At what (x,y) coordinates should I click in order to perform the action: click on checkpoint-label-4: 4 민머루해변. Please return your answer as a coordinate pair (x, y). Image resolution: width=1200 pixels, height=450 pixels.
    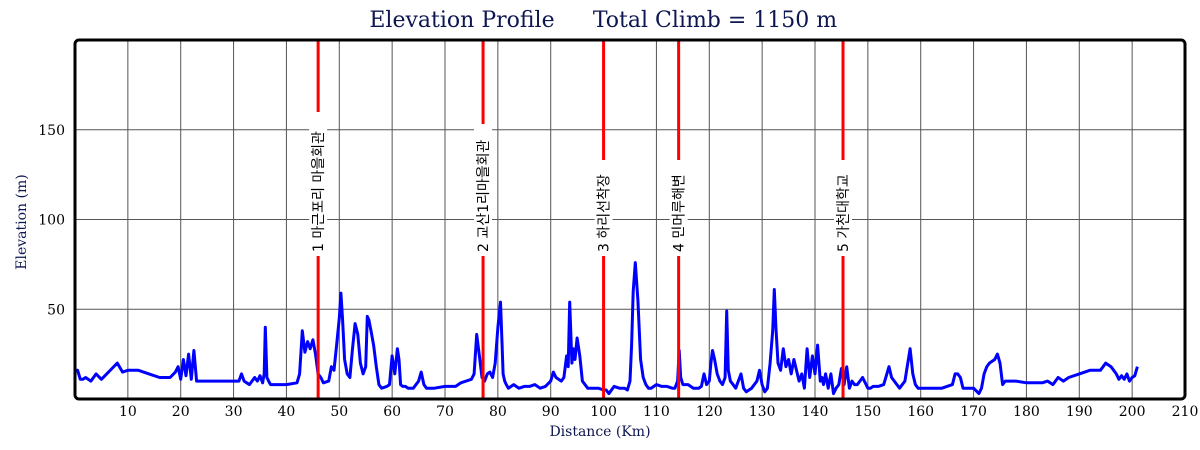
    Looking at the image, I should click on (680, 213).